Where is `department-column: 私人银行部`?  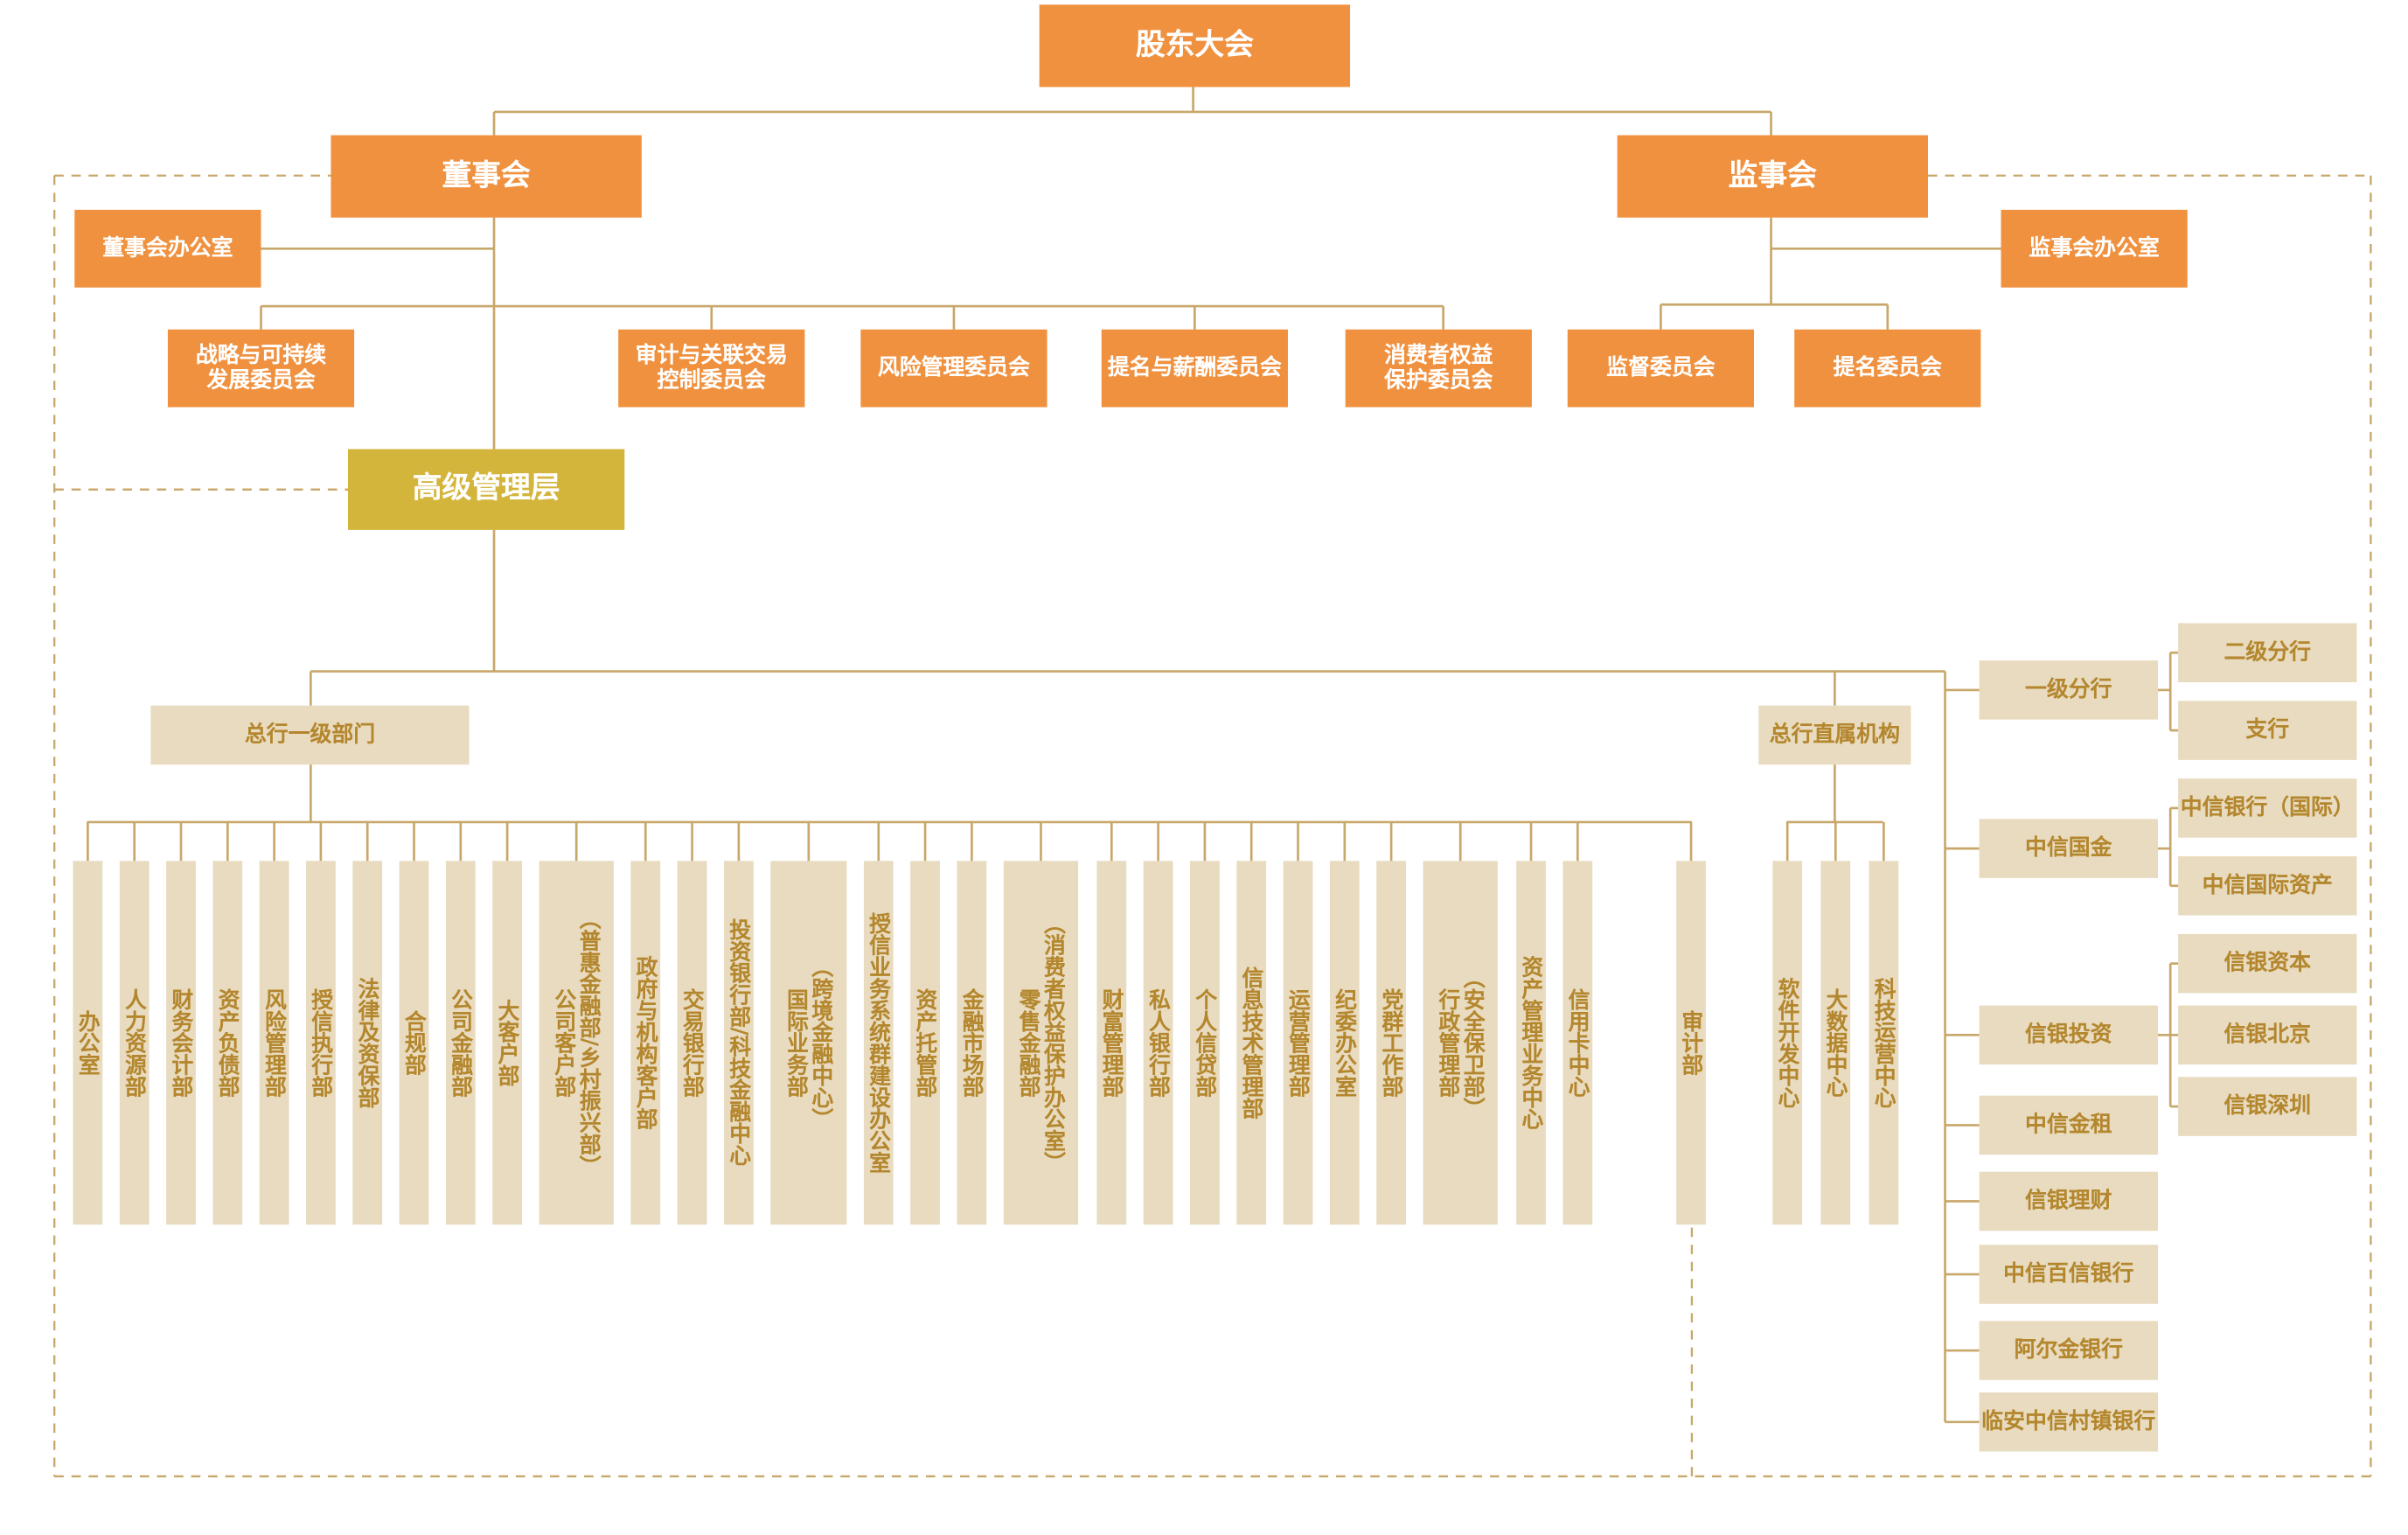
department-column: 私人银行部 is located at coordinates (1158, 1043).